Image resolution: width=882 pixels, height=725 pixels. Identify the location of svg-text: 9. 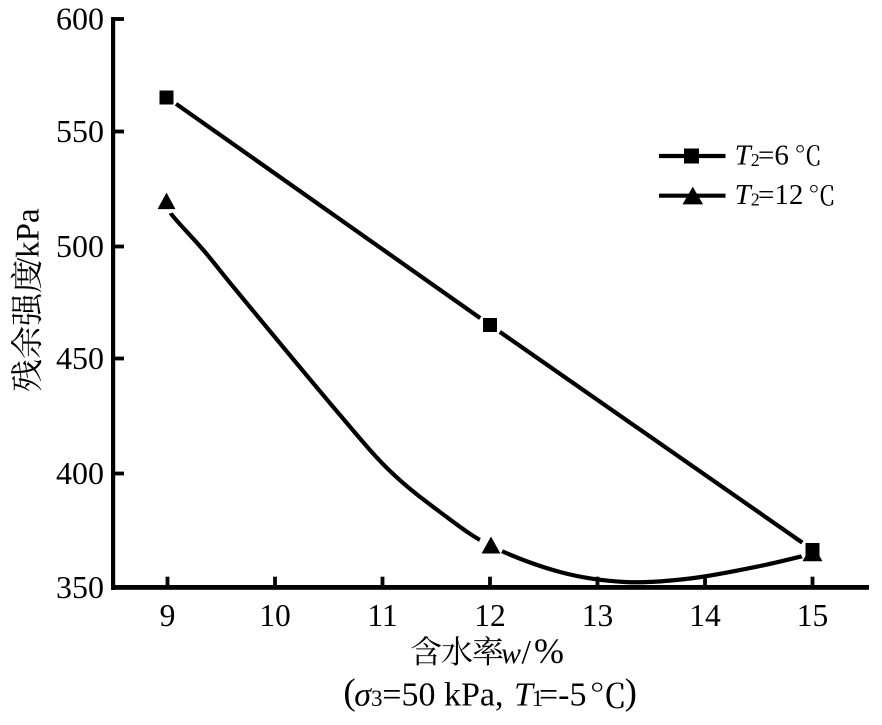
(168, 615).